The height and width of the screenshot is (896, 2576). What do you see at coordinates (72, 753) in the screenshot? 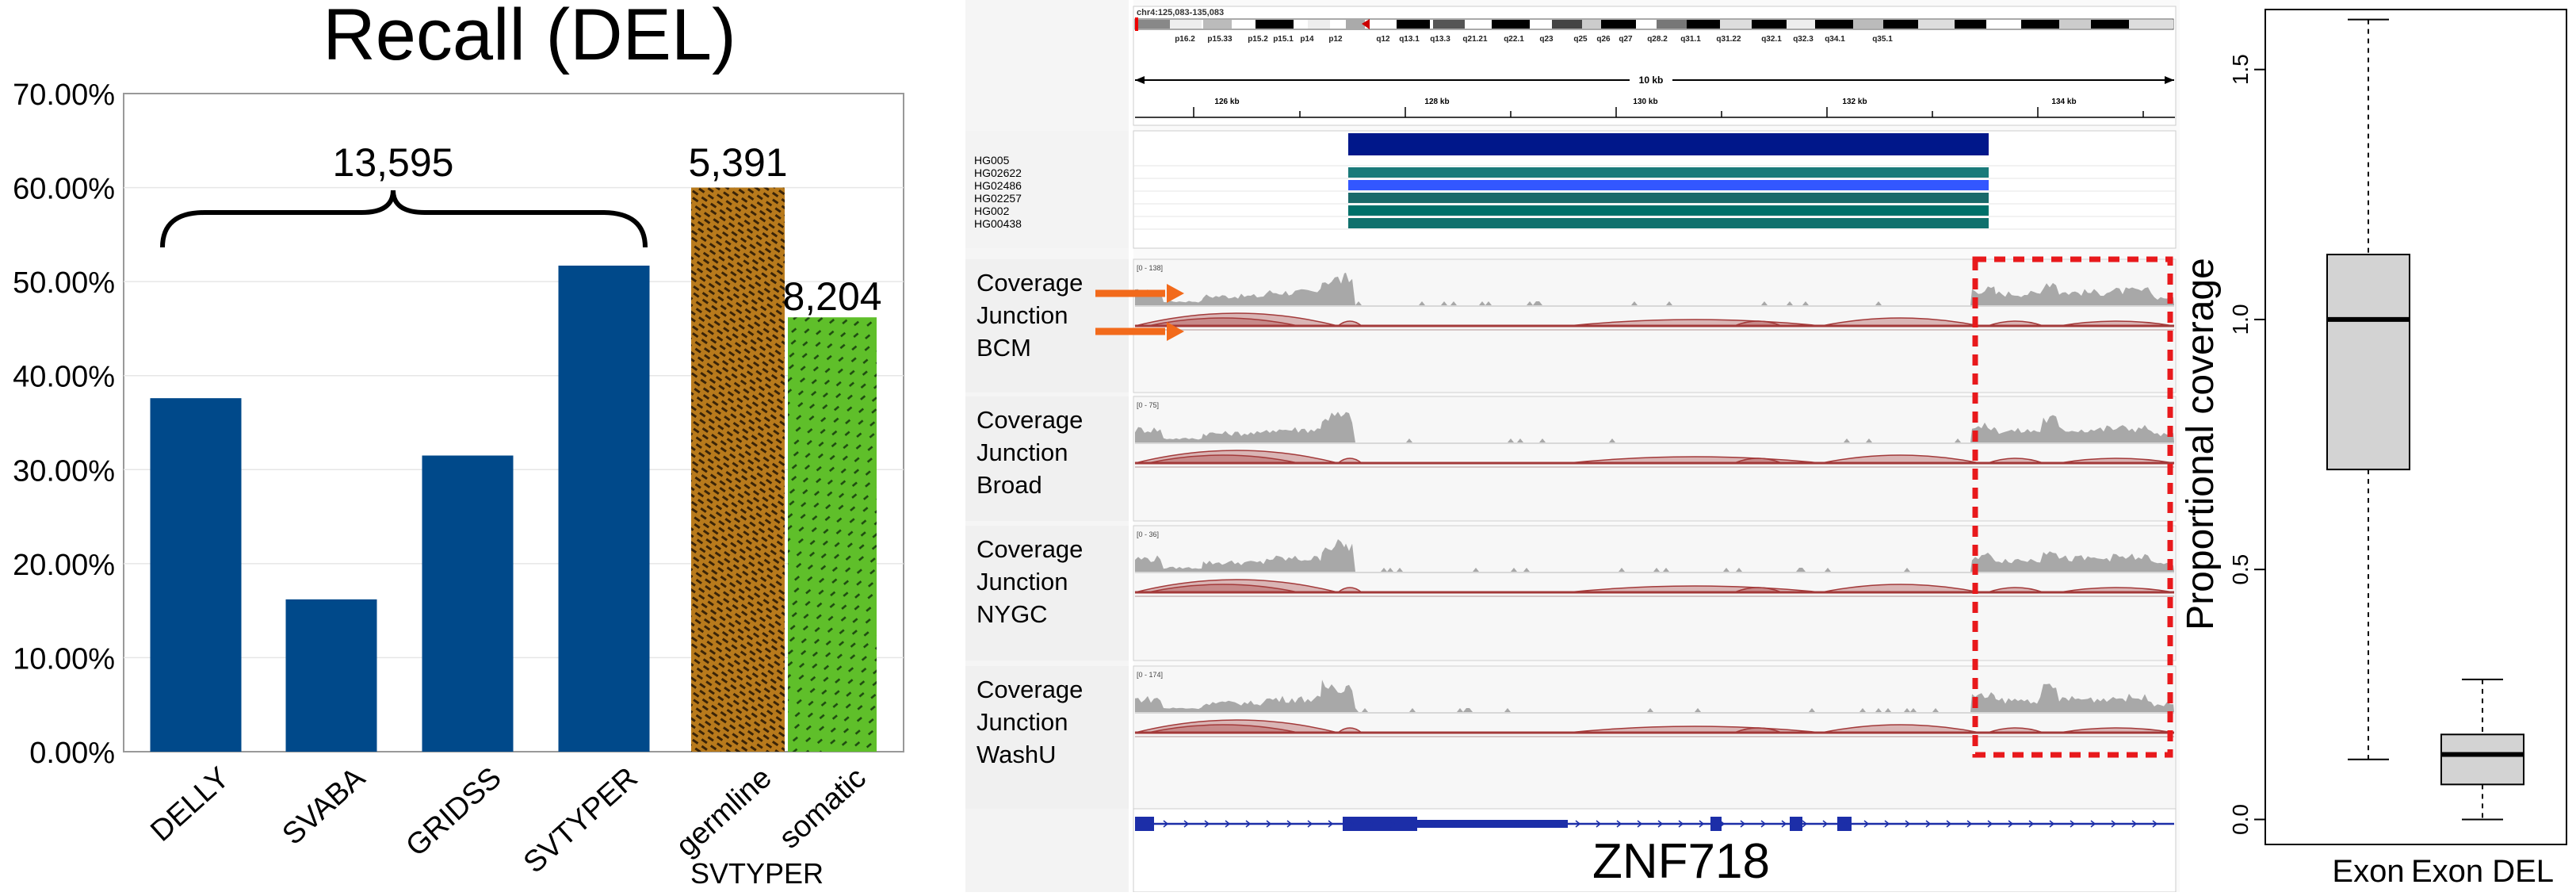
I see `y-tick-label: 0.00%` at bounding box center [72, 753].